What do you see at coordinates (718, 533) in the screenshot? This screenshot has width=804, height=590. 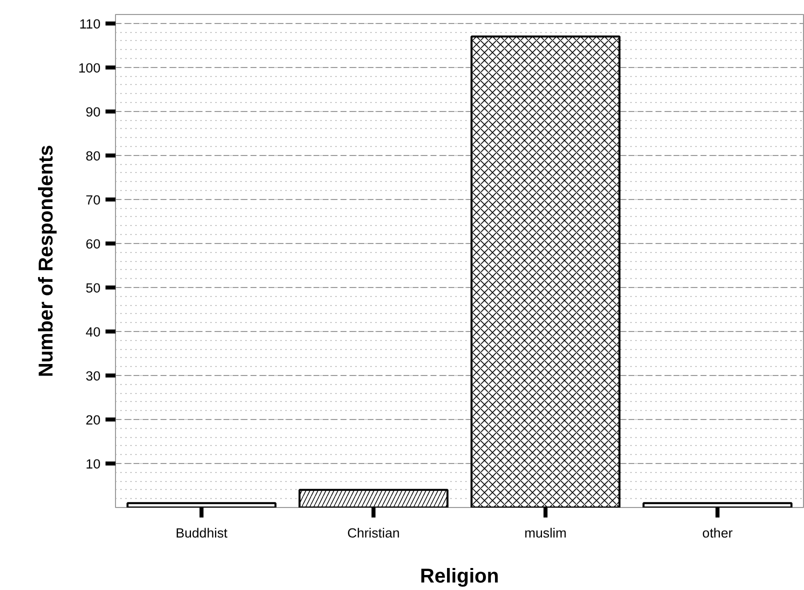 I see `x-tick-label: other` at bounding box center [718, 533].